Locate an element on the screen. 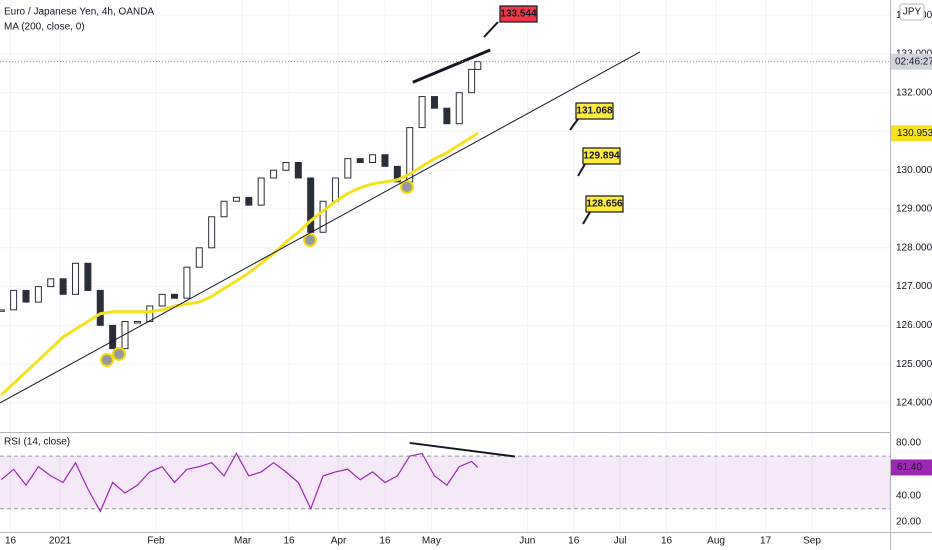  y-tick-label: 128.000 is located at coordinates (914, 247).